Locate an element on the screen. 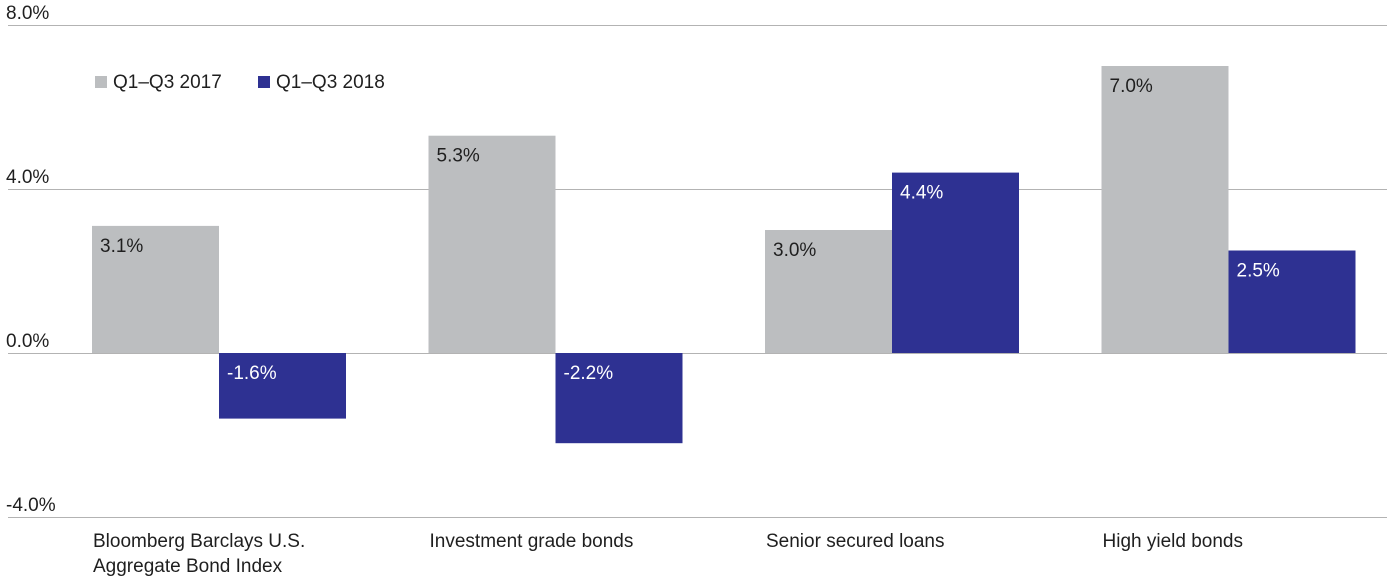 The height and width of the screenshot is (577, 1387). y-tick-label: 8.0% is located at coordinates (27, 13).